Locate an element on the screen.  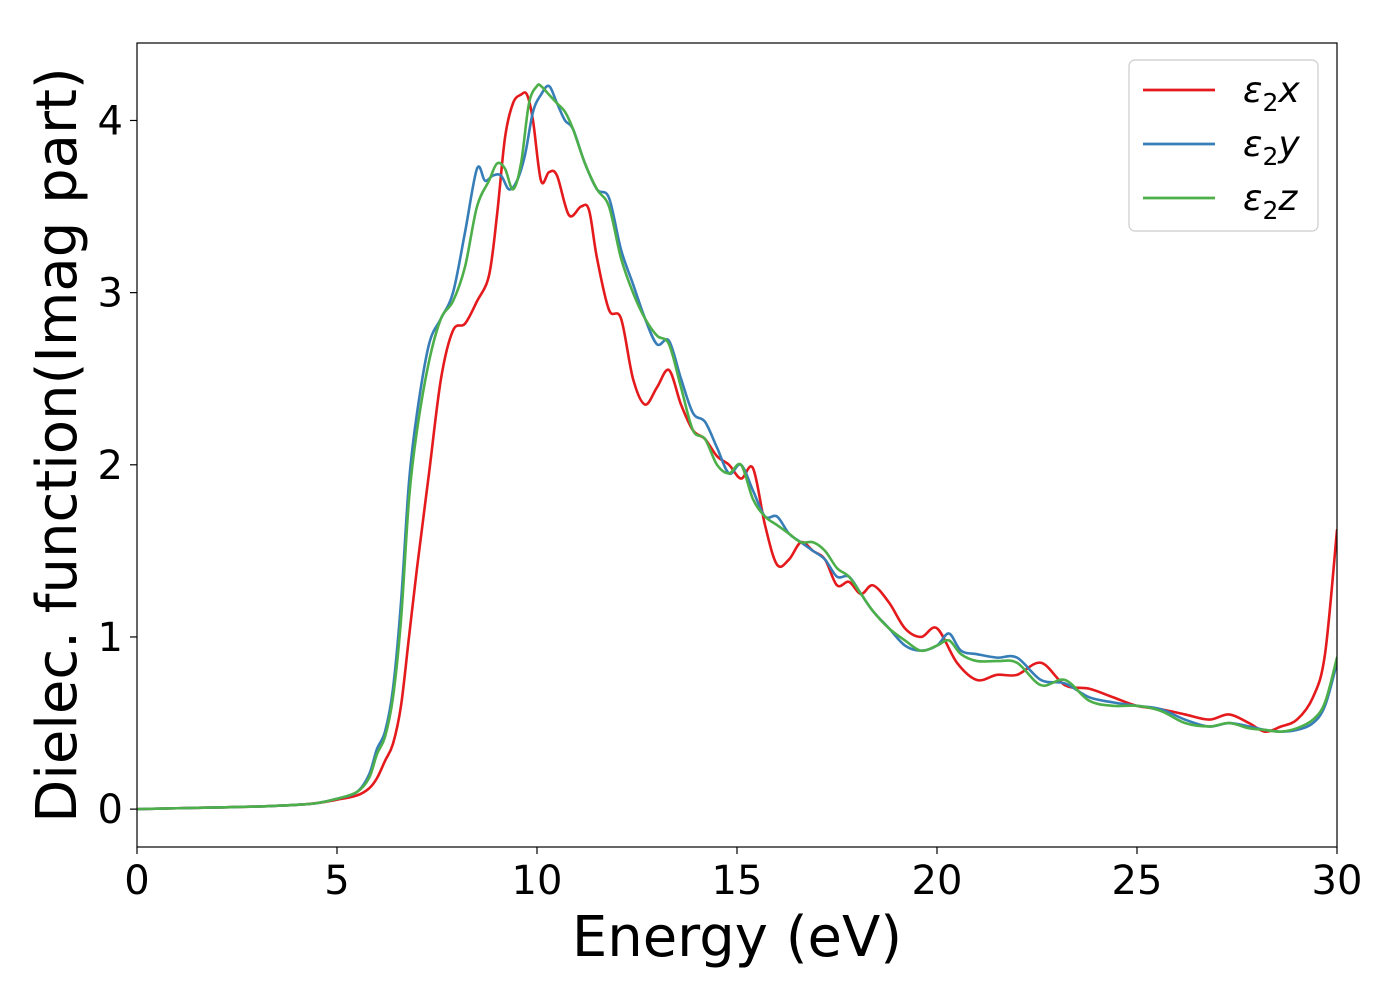
legend-label-tail: x is located at coordinates (1288, 90).